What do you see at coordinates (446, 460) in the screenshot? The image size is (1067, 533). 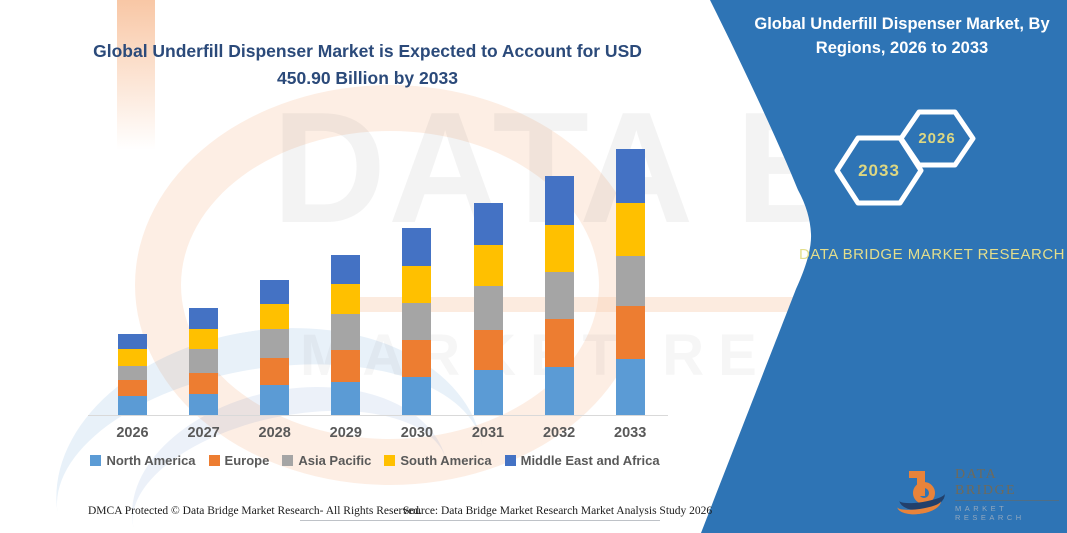 I see `legend-label: South America` at bounding box center [446, 460].